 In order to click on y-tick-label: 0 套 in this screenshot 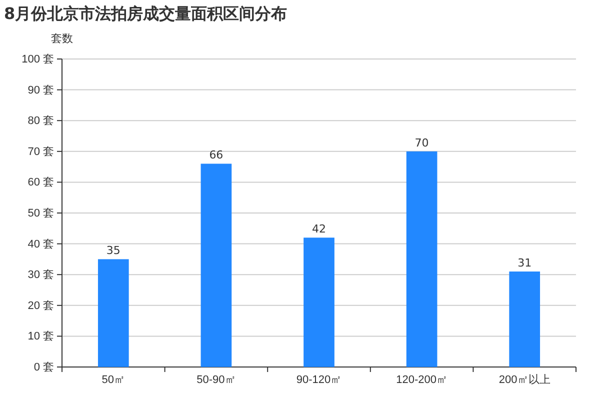, I will do `click(44, 368)`.